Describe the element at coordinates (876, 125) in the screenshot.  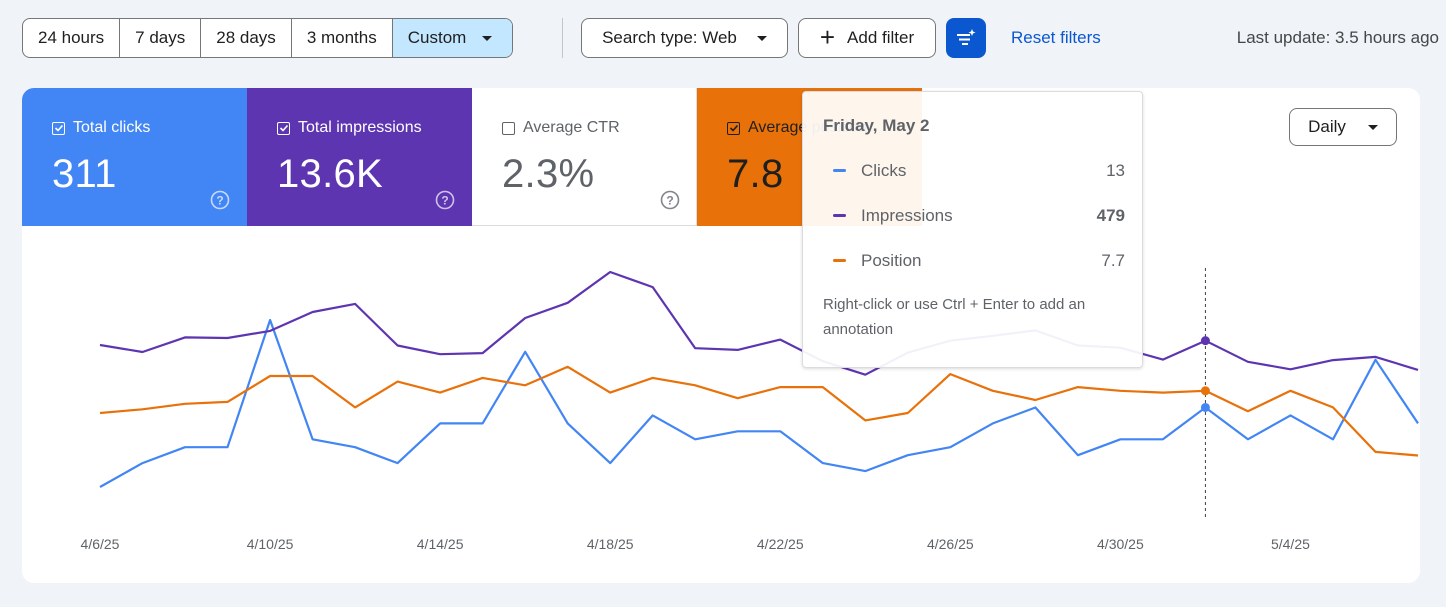
I see `tooltip-title: Friday, May 2` at that location.